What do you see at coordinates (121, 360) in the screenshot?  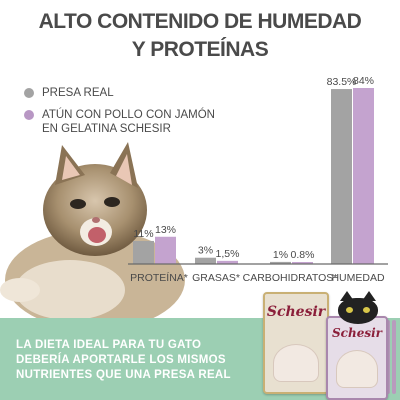 I see `footer-line-2: DEBERÍA APORTARLE LOS MISMOS` at bounding box center [121, 360].